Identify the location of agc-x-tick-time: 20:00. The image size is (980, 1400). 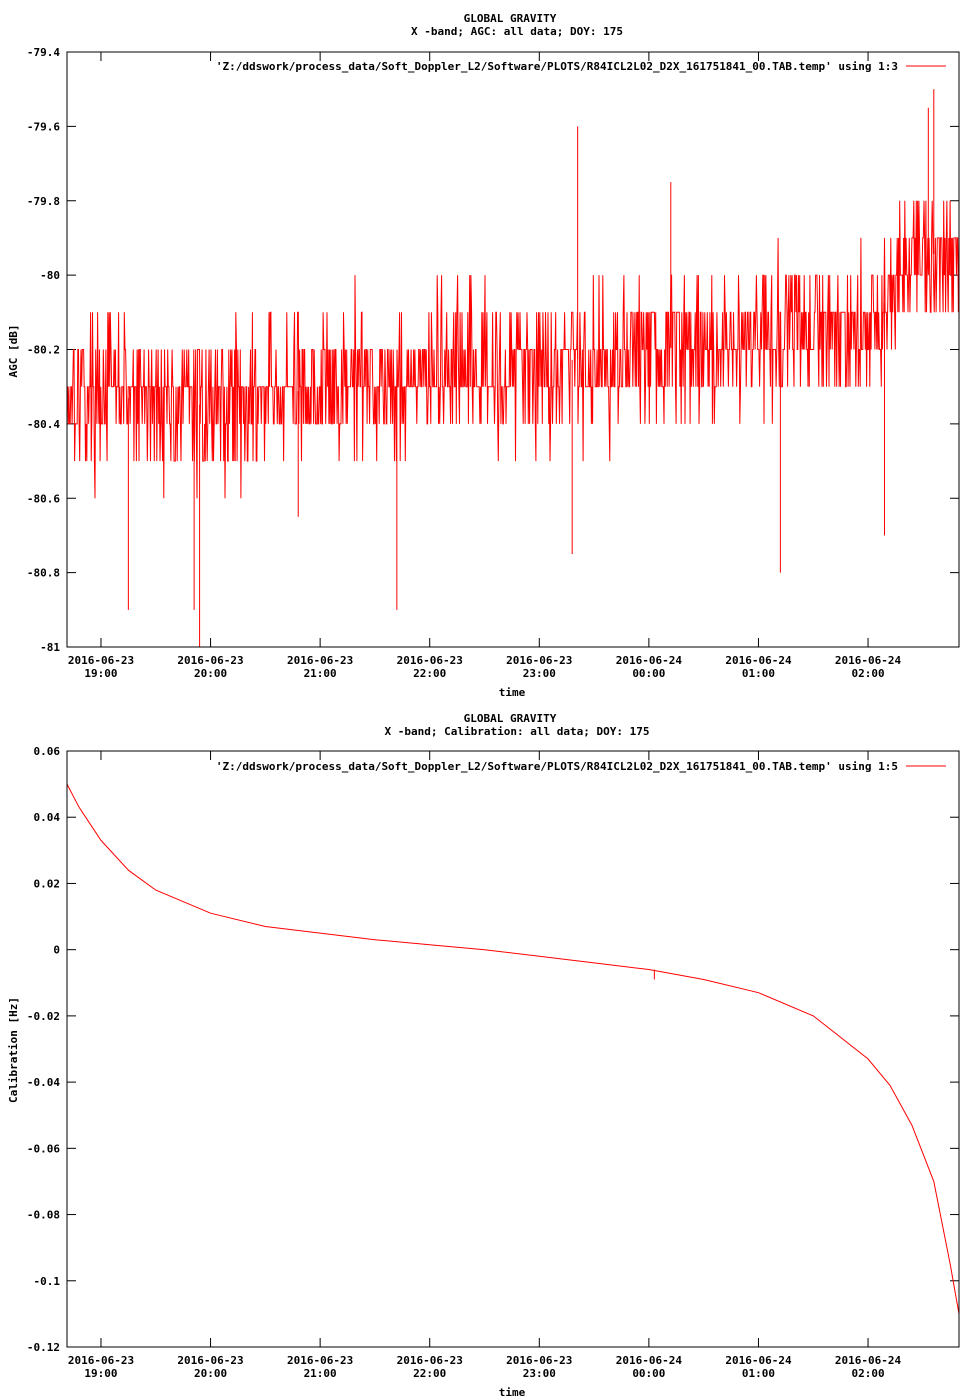
(210, 673).